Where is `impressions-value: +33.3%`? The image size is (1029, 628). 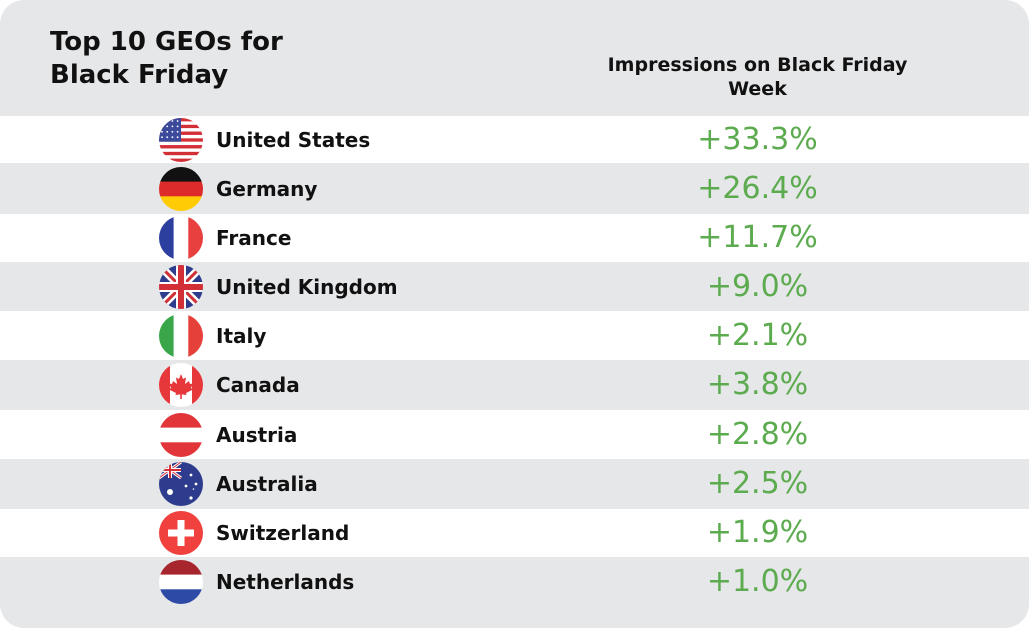 impressions-value: +33.3% is located at coordinates (757, 139).